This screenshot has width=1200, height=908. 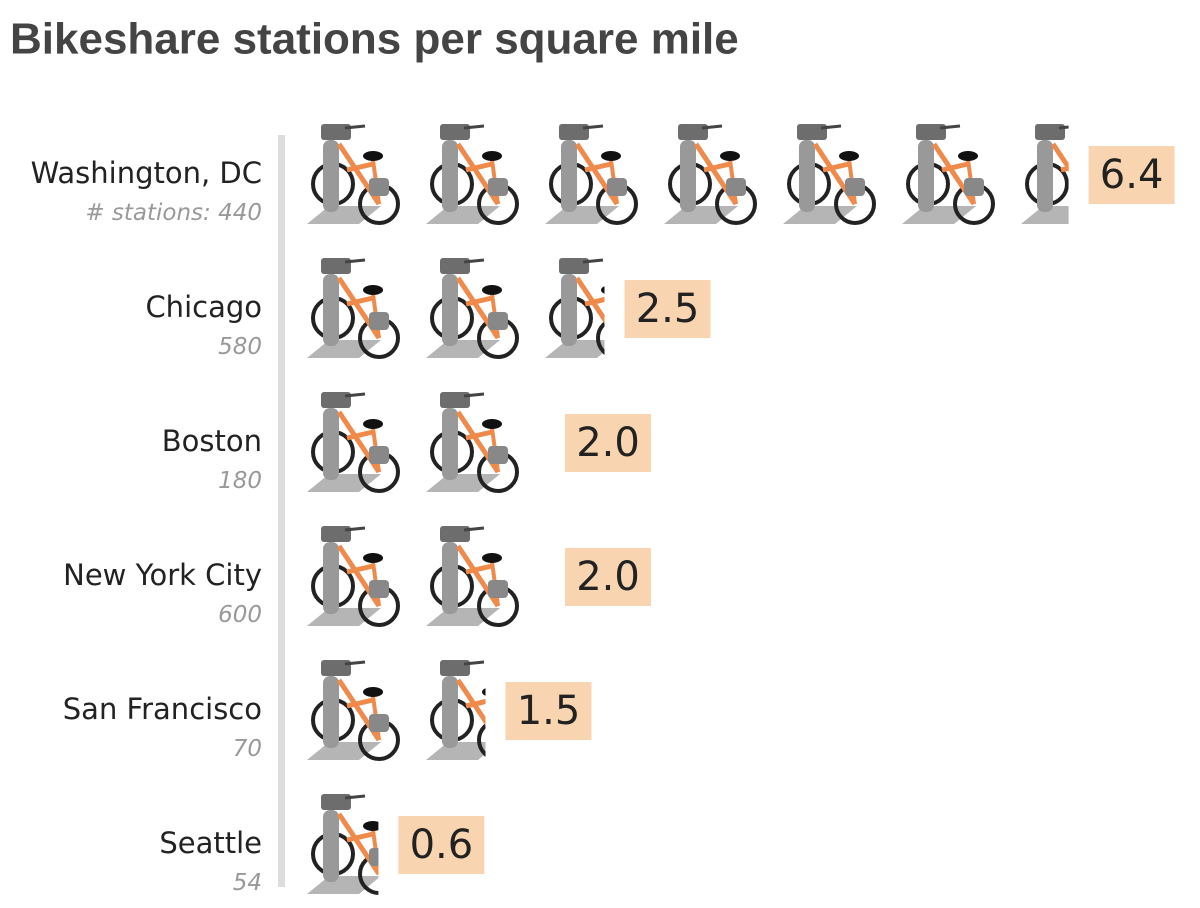 I want to click on category-label: Boston, so click(x=212, y=441).